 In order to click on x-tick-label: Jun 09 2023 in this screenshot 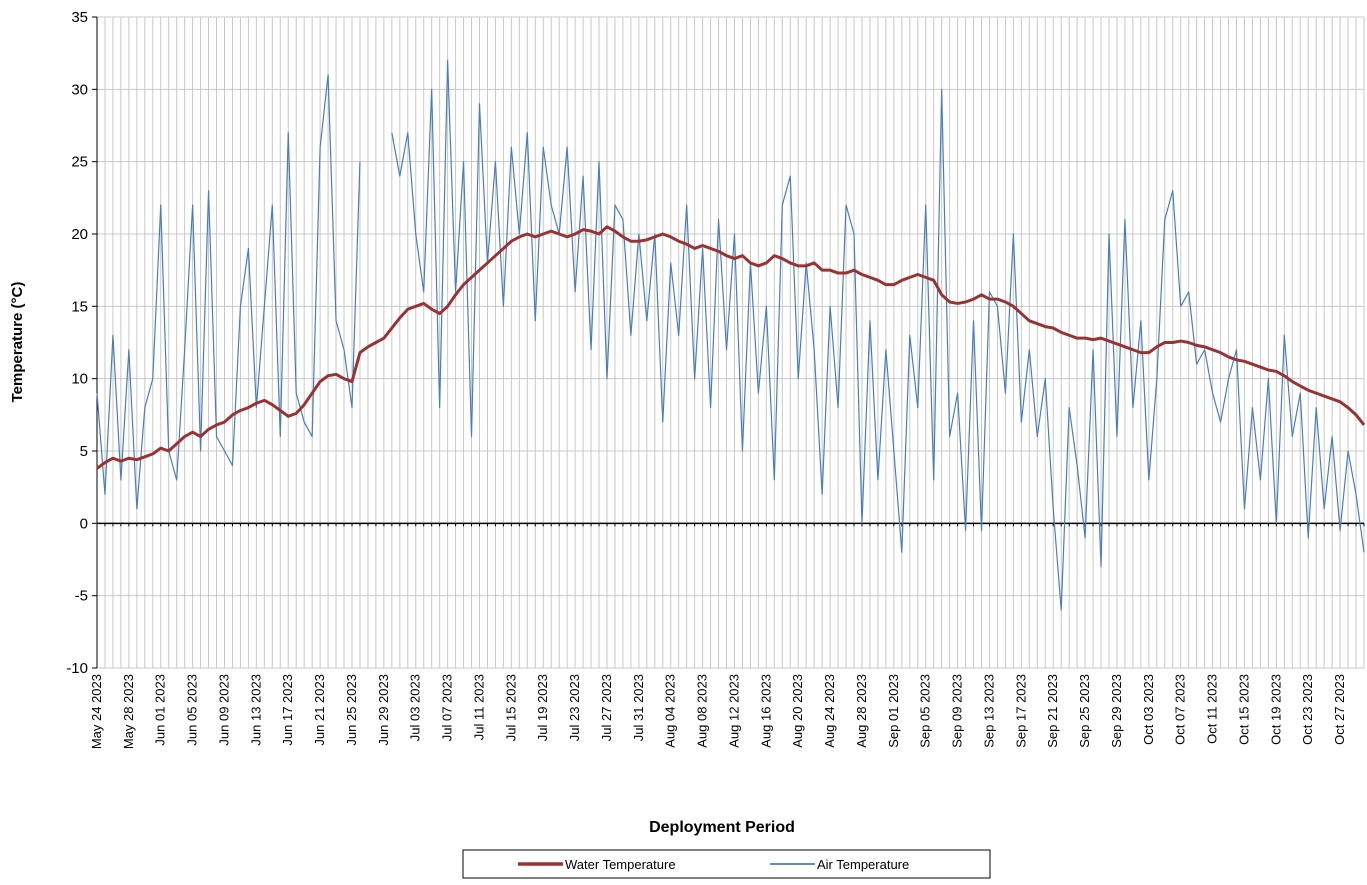, I will do `click(223, 710)`.